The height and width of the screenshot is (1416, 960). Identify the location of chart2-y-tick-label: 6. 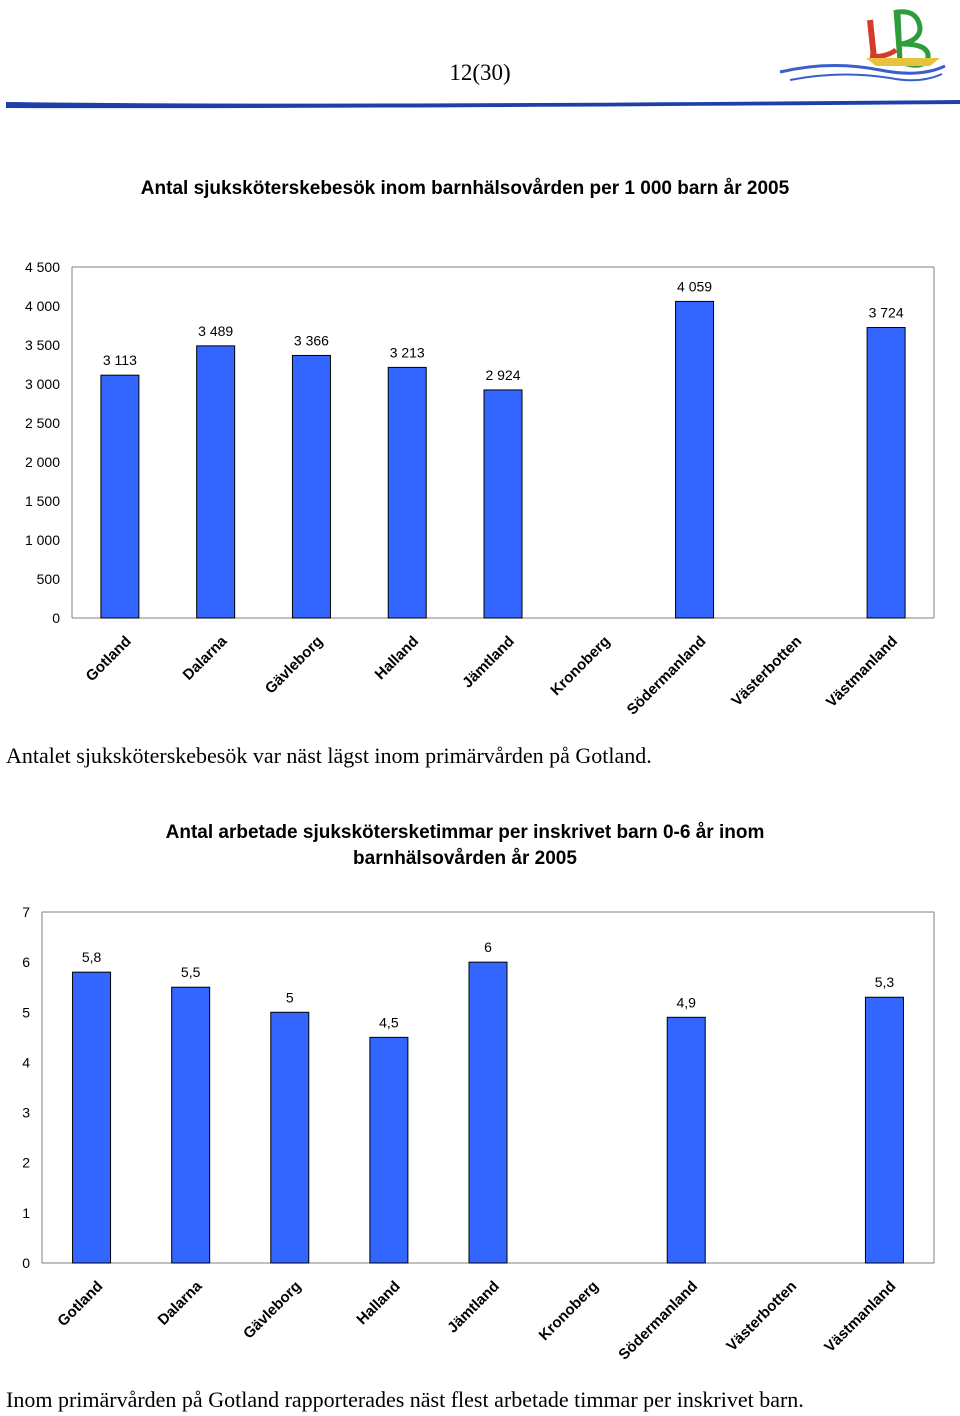
(26, 962).